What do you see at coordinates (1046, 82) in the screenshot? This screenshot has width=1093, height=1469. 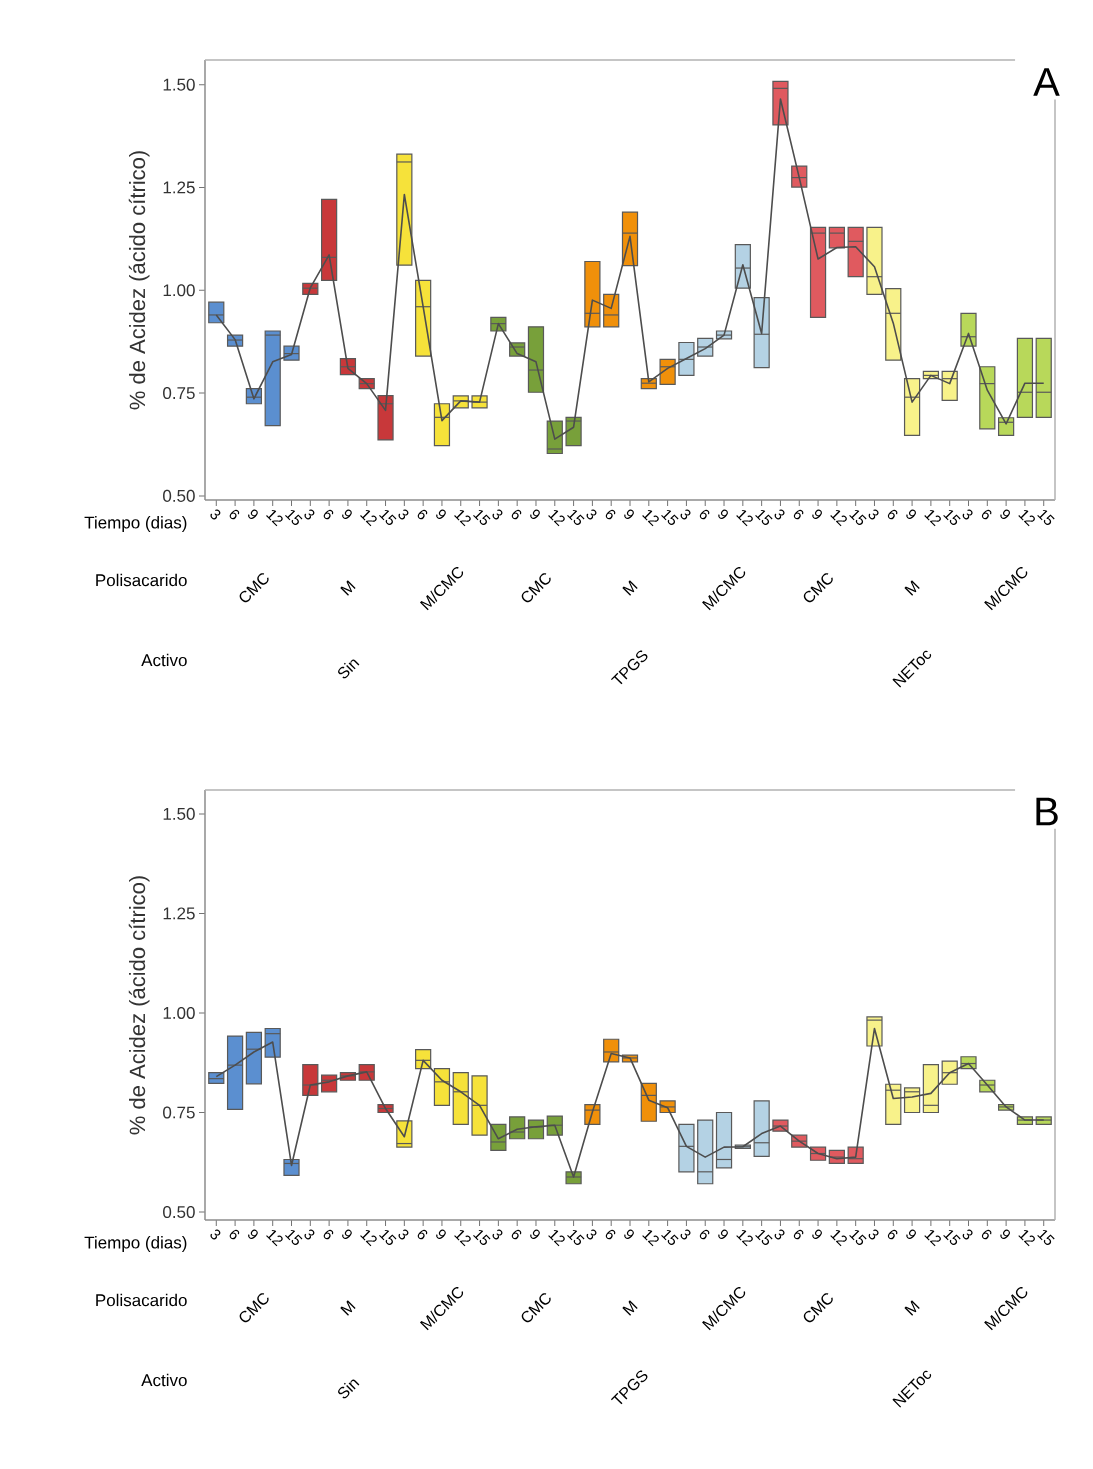 I see `chart-title: A` at bounding box center [1046, 82].